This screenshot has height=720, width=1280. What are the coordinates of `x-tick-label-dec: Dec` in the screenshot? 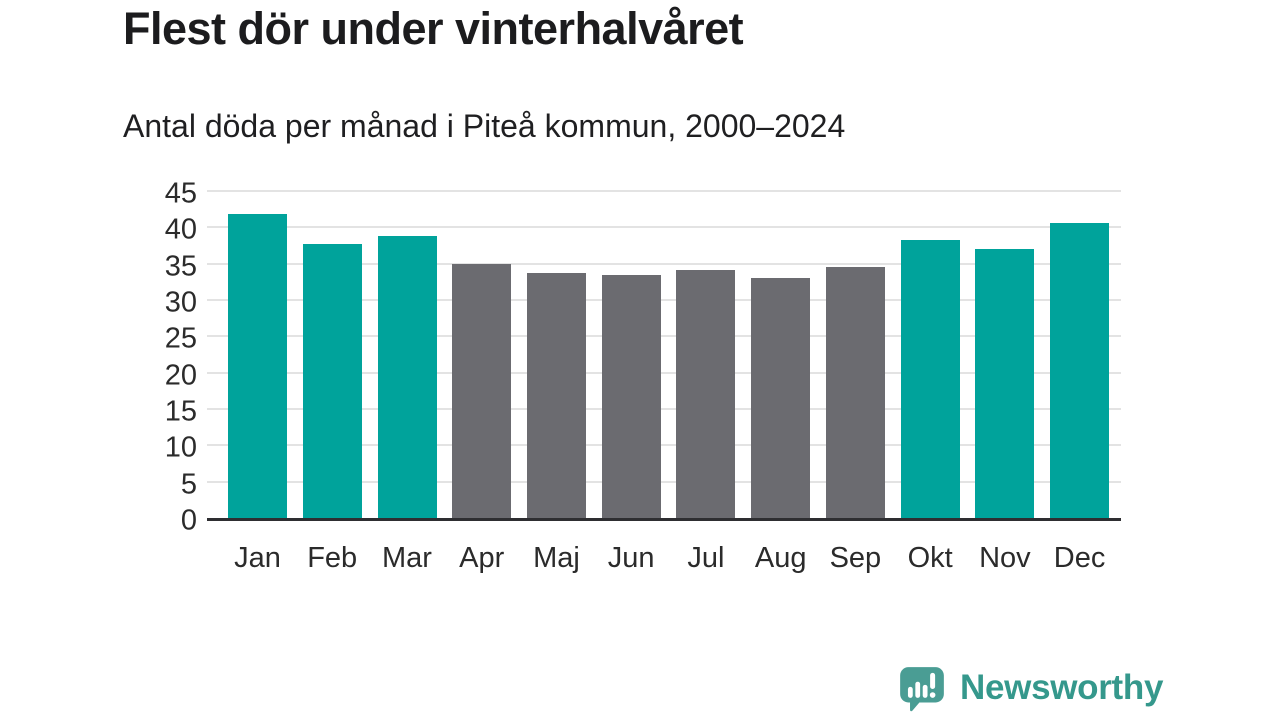 It's located at (1079, 558).